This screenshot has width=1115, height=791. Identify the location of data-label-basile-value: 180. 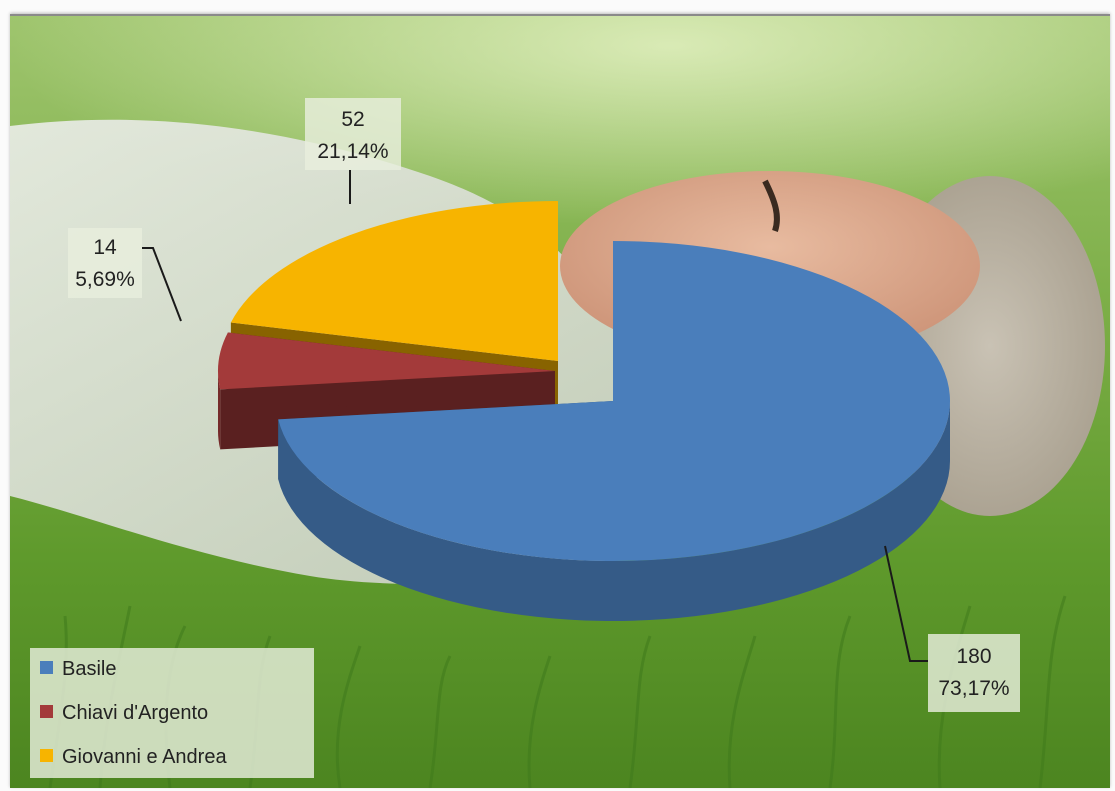
(973, 656).